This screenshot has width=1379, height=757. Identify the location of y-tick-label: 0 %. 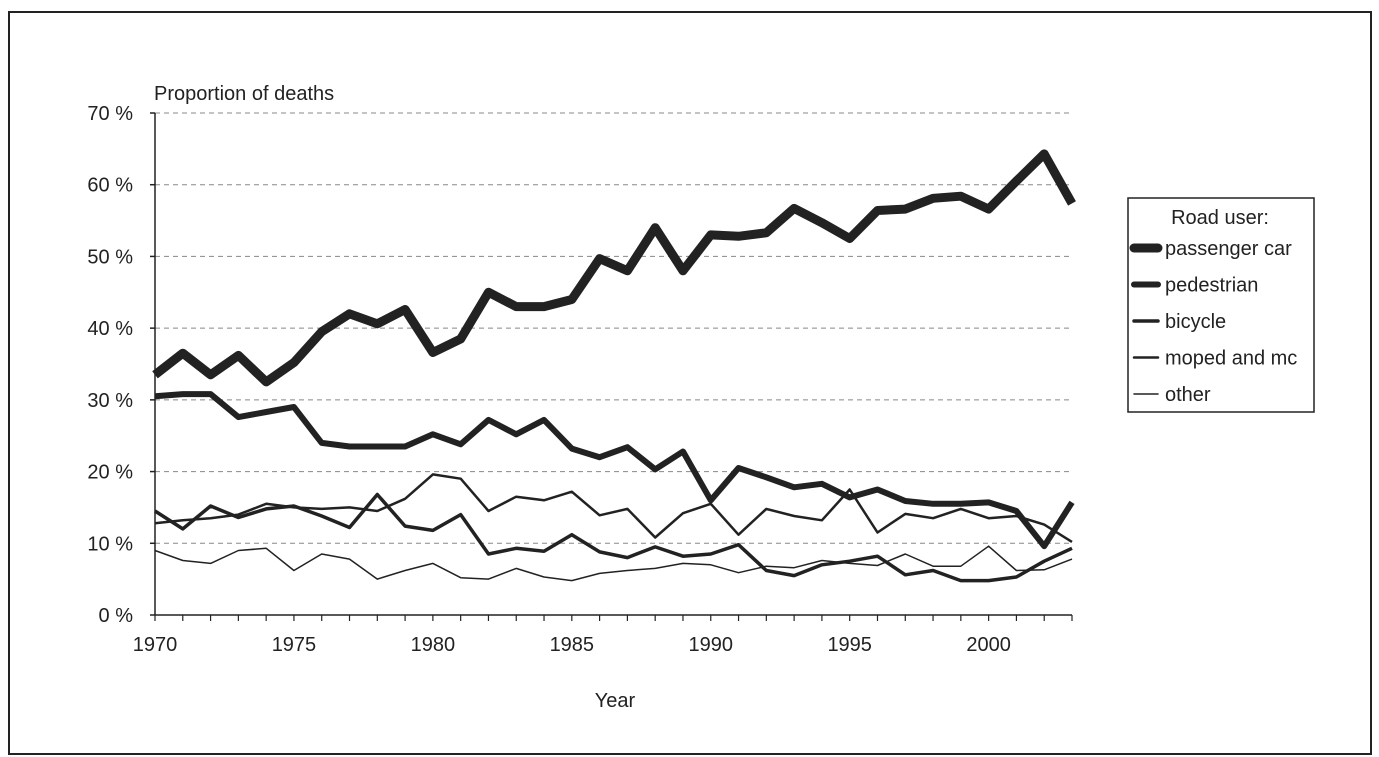
(116, 616).